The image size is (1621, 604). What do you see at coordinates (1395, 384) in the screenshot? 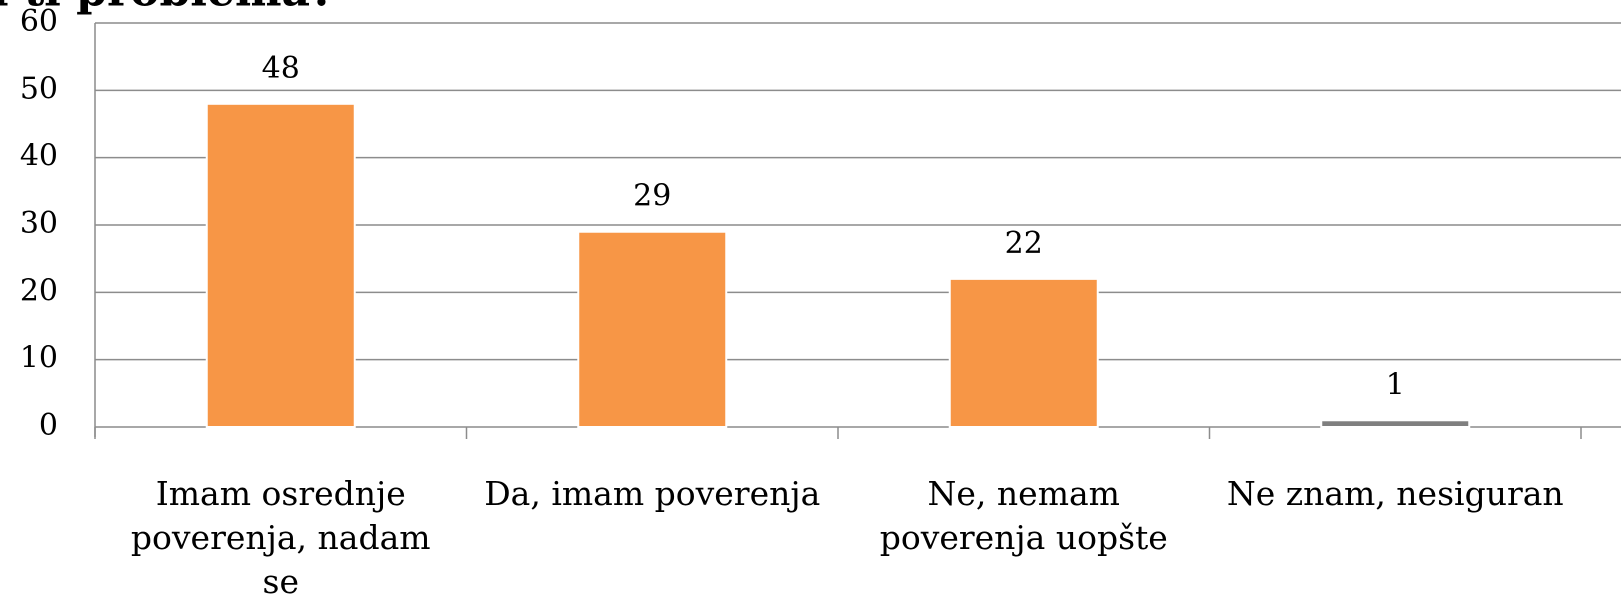
I see `value-label: 1` at bounding box center [1395, 384].